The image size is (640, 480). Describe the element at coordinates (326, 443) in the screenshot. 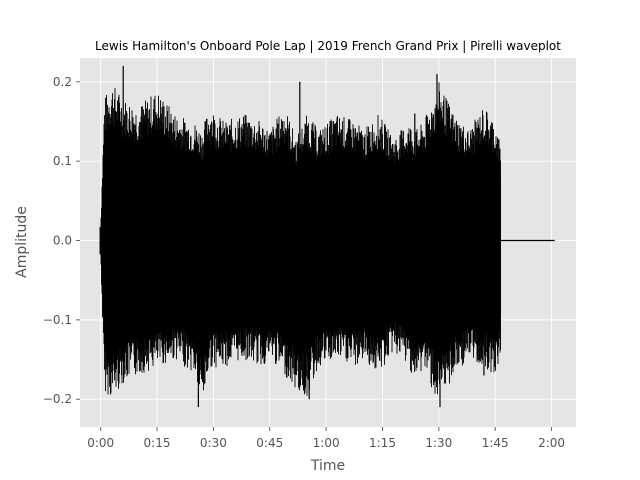

I see `x-tick-label: 1:00` at that location.